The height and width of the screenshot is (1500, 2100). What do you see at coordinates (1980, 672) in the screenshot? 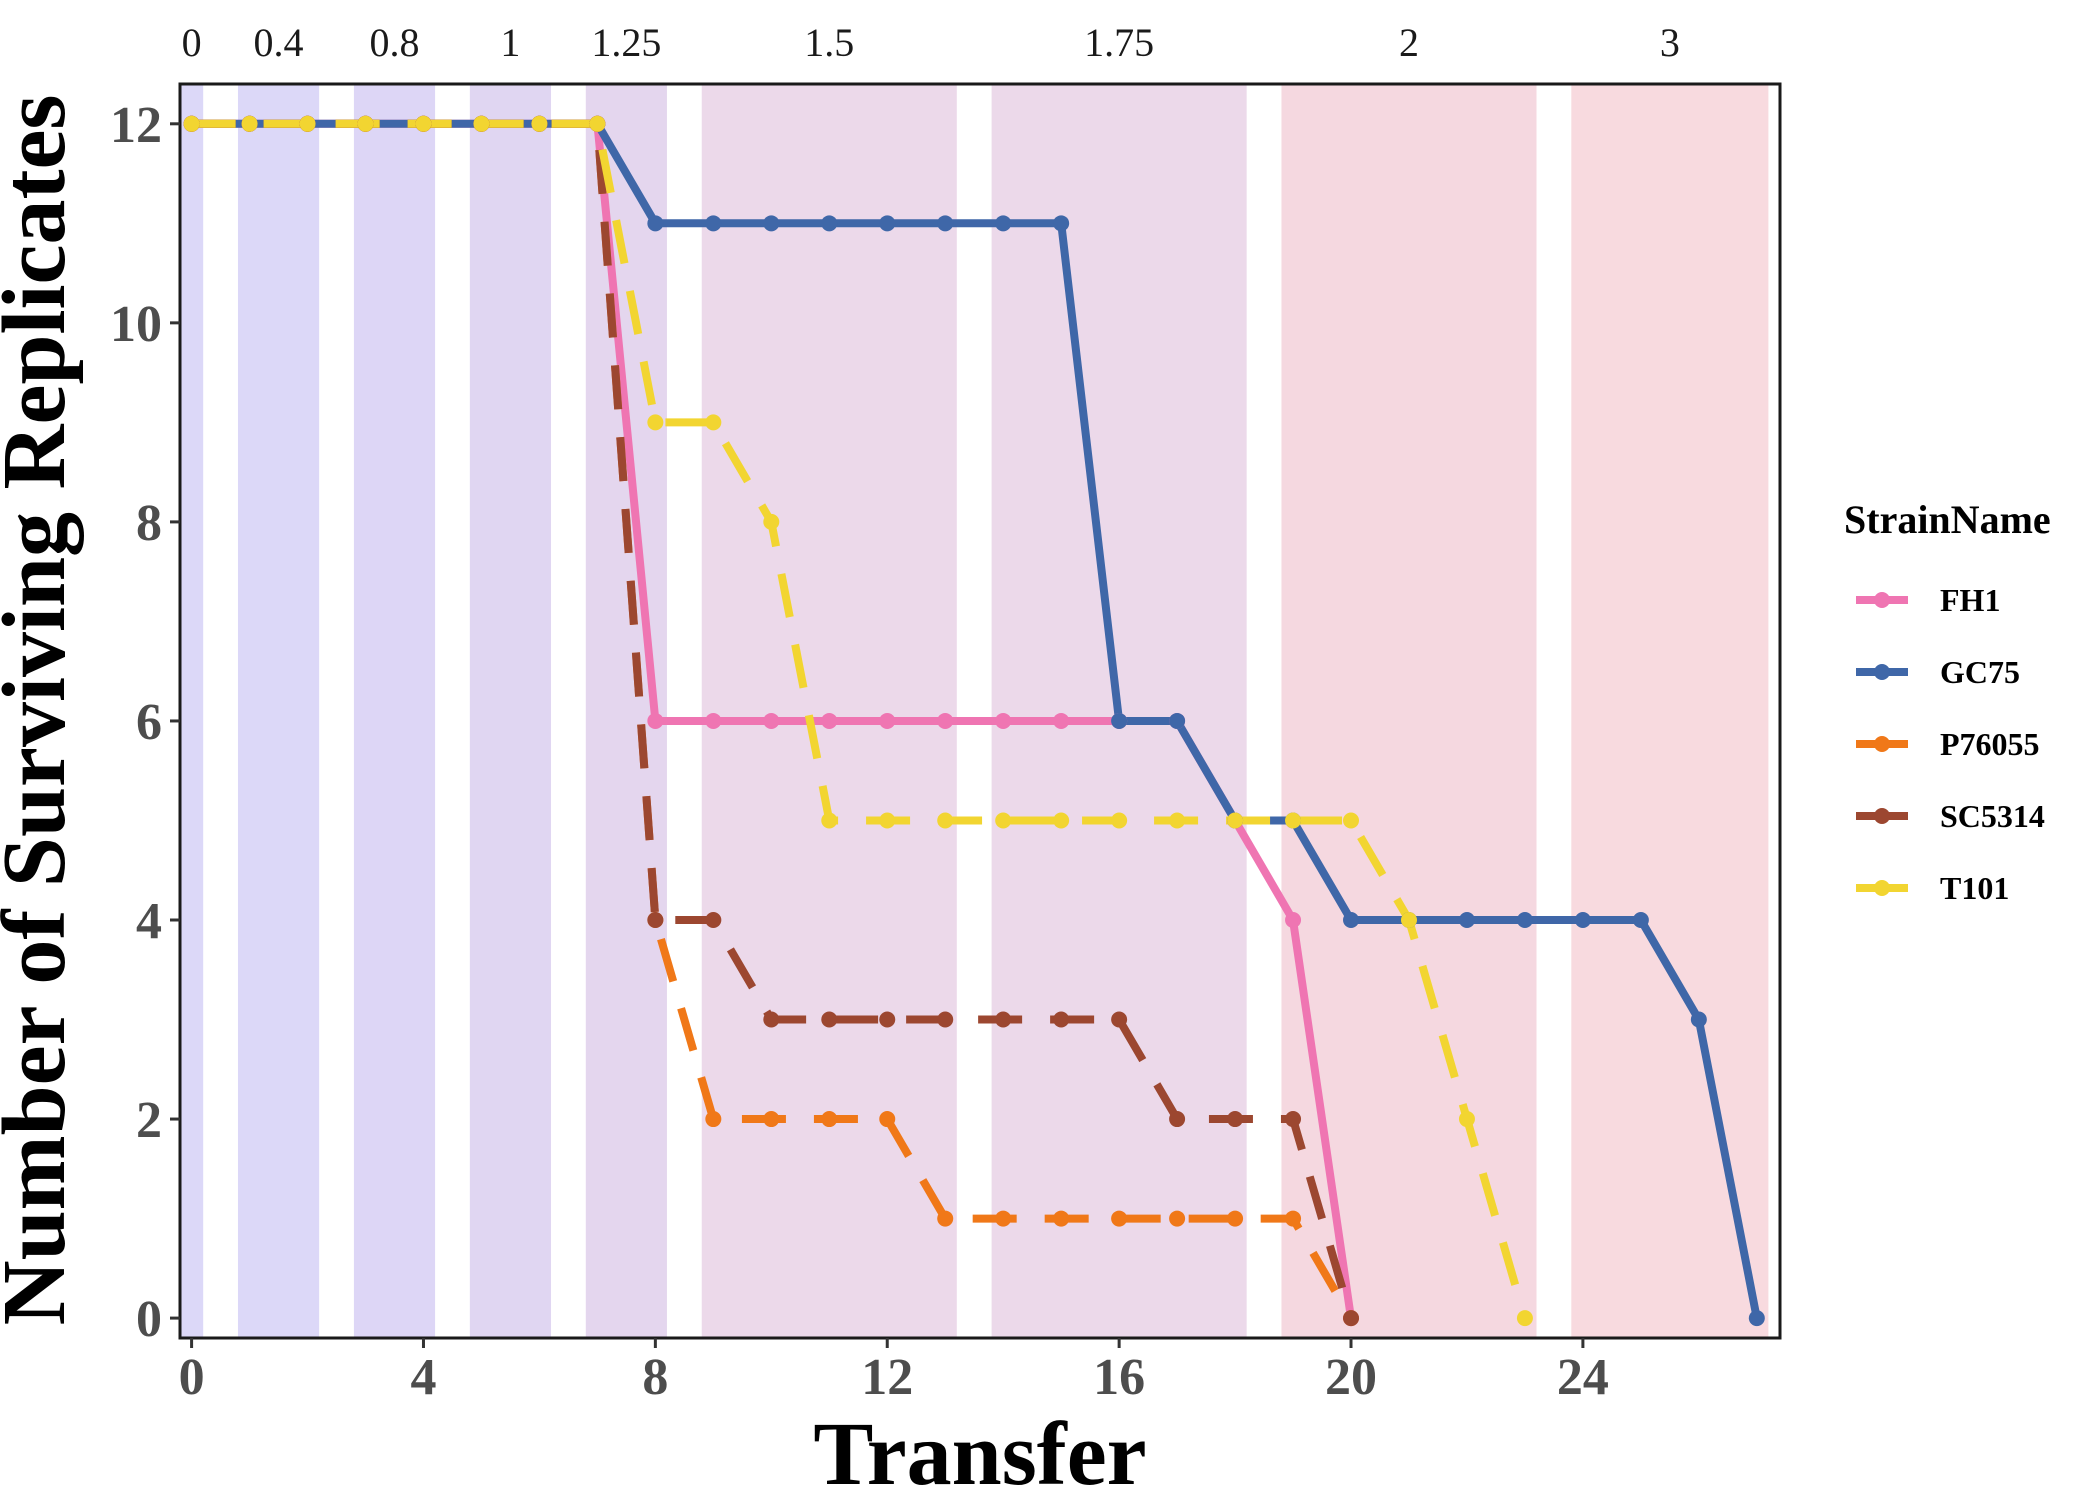
I see `legend-label-gc75: GC75` at bounding box center [1980, 672].